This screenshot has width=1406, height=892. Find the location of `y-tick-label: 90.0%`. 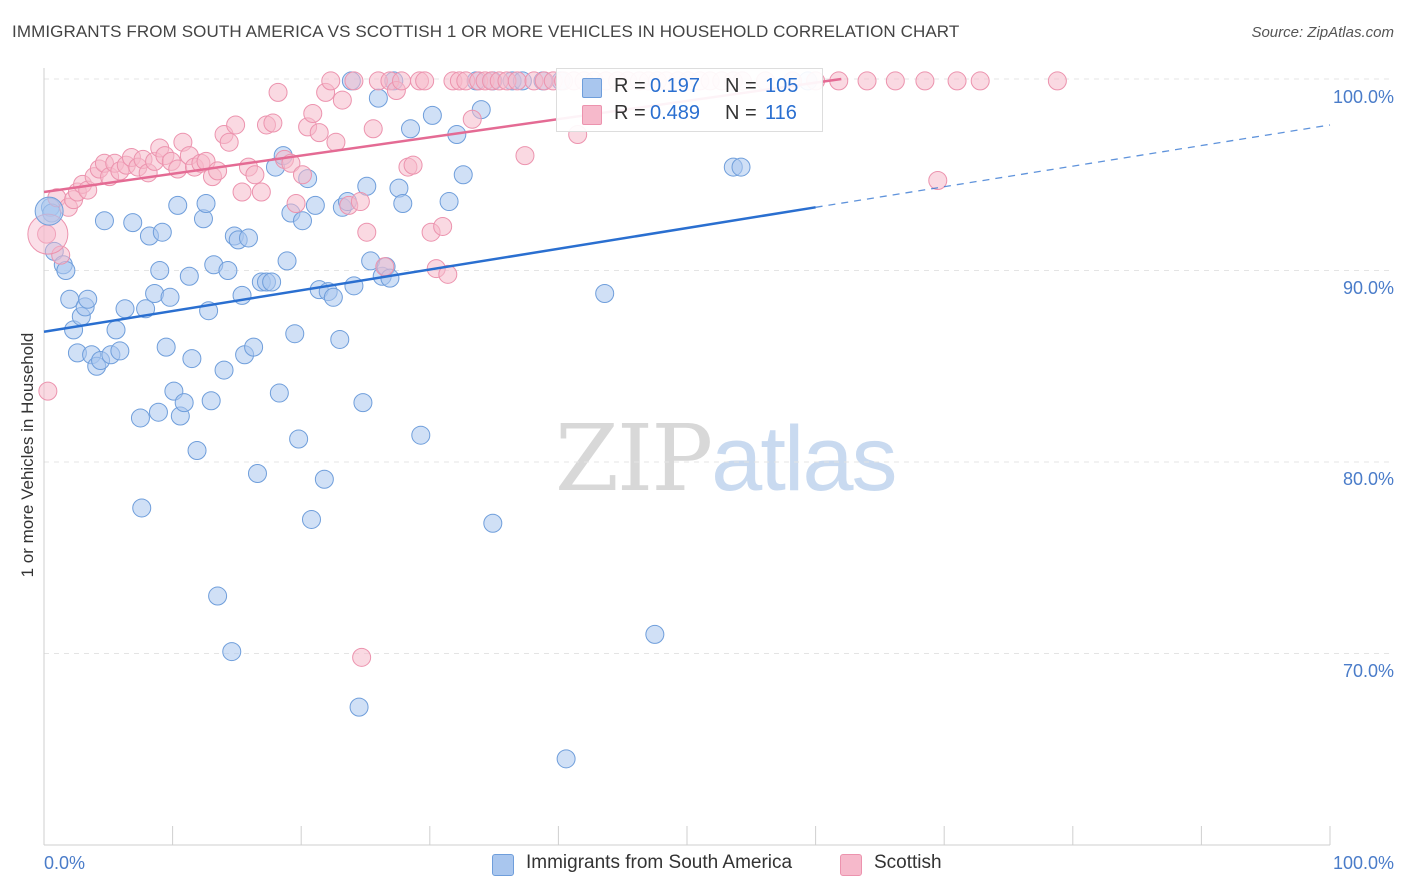

y-tick-label: 90.0% is located at coordinates (1368, 288).